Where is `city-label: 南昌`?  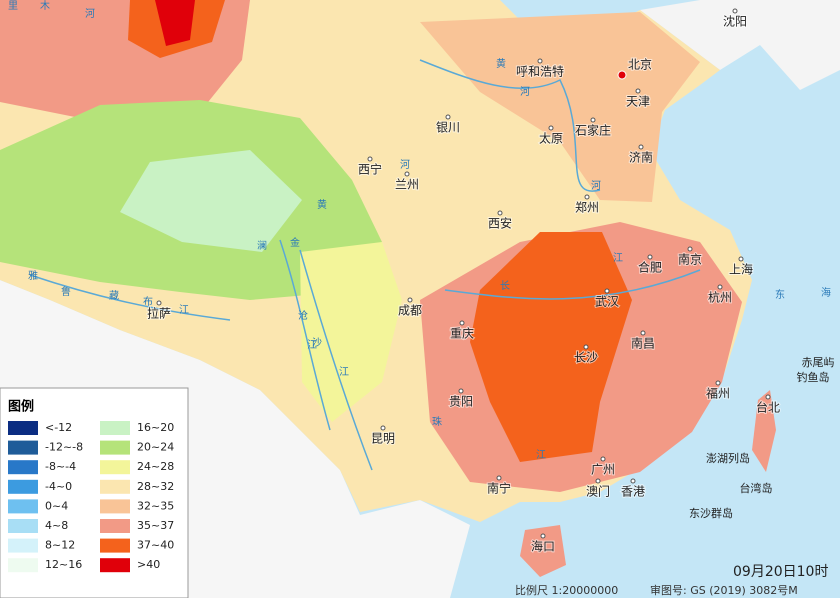 city-label: 南昌 is located at coordinates (643, 343).